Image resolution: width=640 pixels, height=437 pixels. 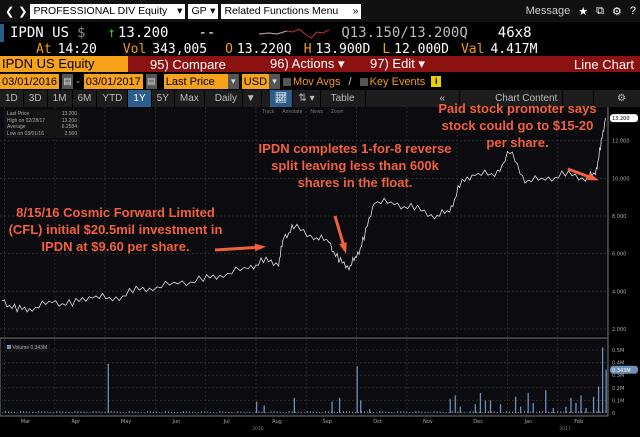 What do you see at coordinates (632, 11) in the screenshot?
I see `help-icon: ?` at bounding box center [632, 11].